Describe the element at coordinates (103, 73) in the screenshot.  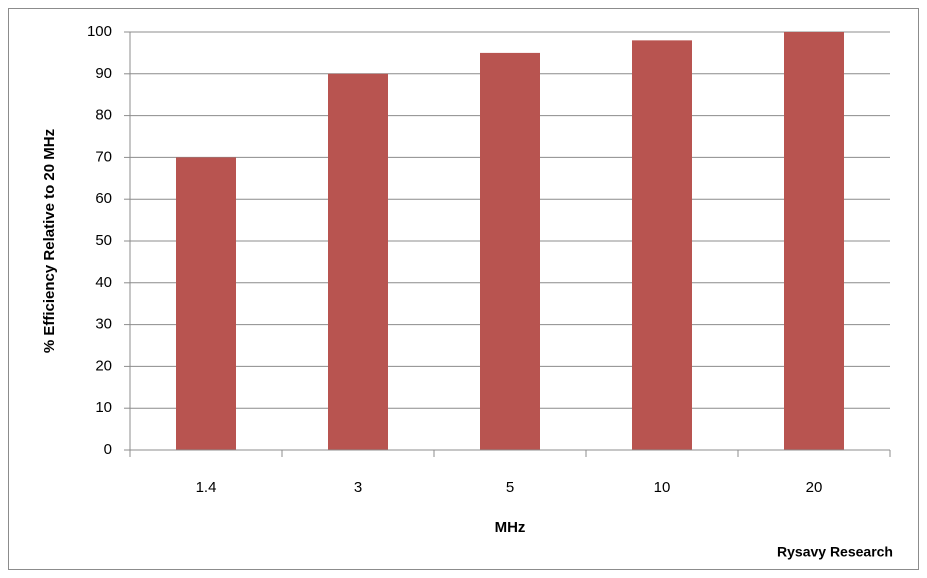
I see `y-tick-label: 90` at that location.